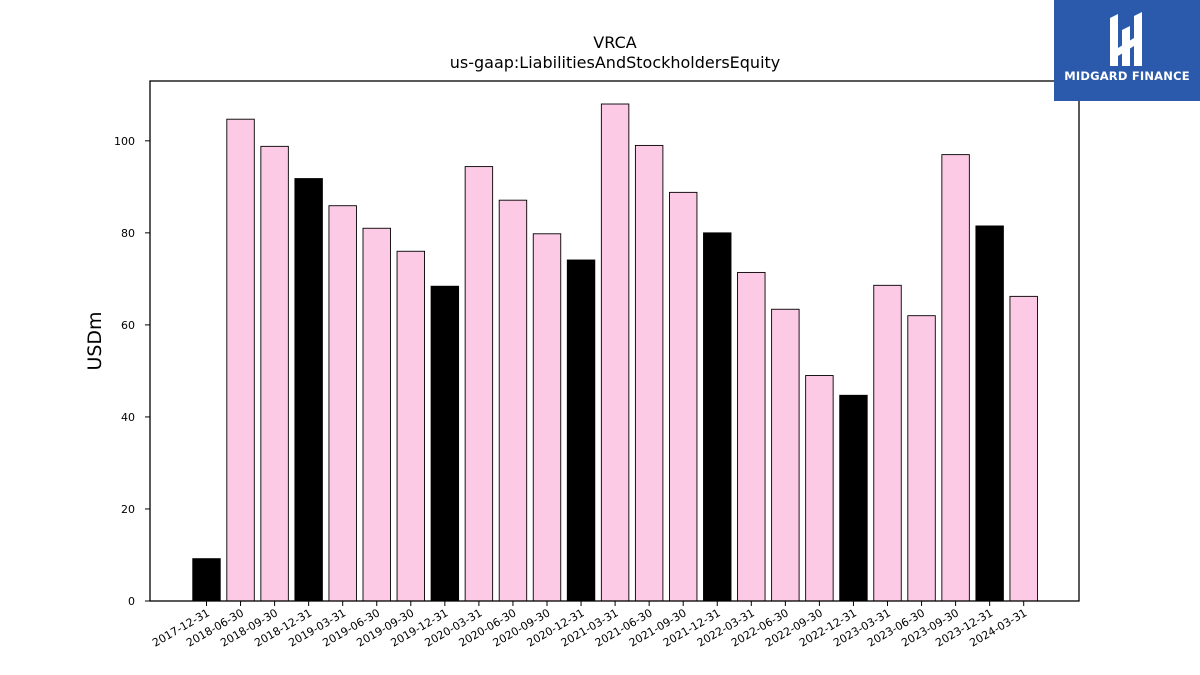 This screenshot has height=675, width=1200. Describe the element at coordinates (614, 42) in the screenshot. I see `chart-title: VRCA` at that location.